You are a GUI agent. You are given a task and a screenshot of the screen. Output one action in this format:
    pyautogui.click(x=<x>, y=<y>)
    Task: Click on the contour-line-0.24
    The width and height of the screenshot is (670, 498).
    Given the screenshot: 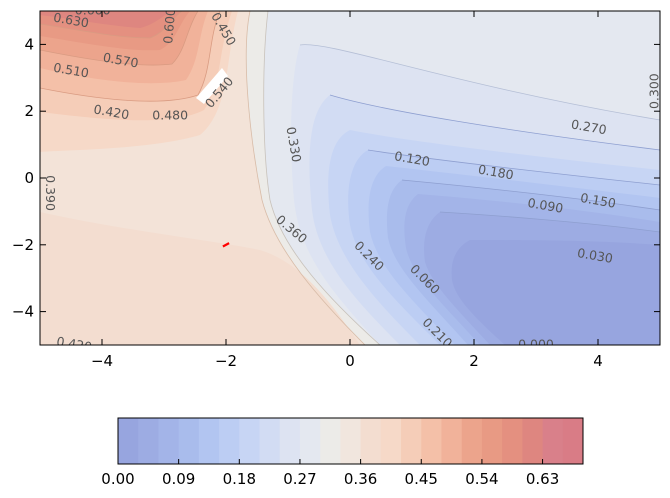 What is the action you would take?
    pyautogui.click(x=494, y=122)
    